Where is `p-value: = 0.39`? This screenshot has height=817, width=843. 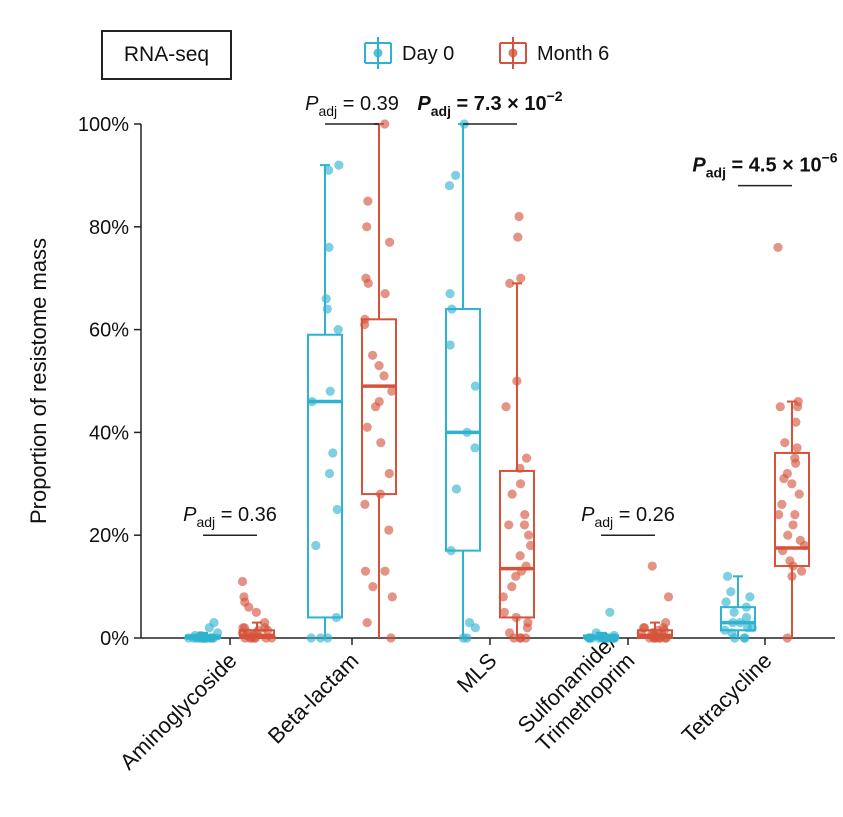 p-value: = 0.39 is located at coordinates (368, 104).